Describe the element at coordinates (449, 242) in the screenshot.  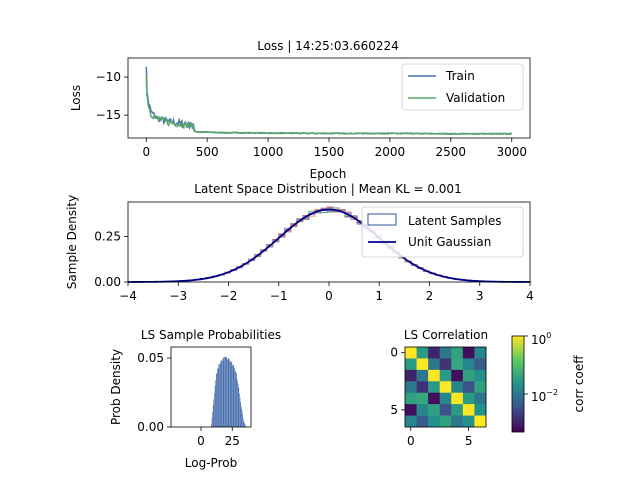
I see `legend-unit-gaussian-label: Unit Gaussian` at that location.